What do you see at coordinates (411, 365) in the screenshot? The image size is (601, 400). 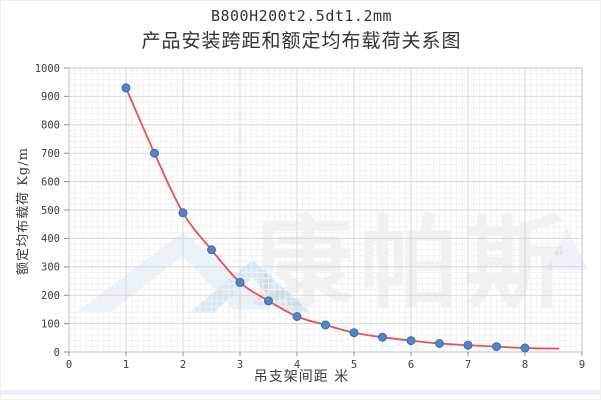 I see `svg-text: 6` at bounding box center [411, 365].